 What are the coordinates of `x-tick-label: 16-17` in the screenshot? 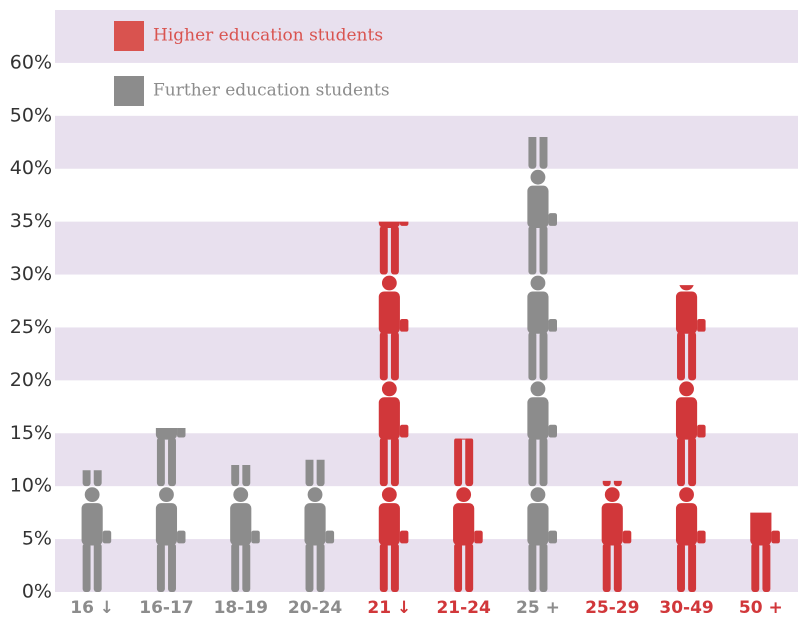 It's located at (166, 608).